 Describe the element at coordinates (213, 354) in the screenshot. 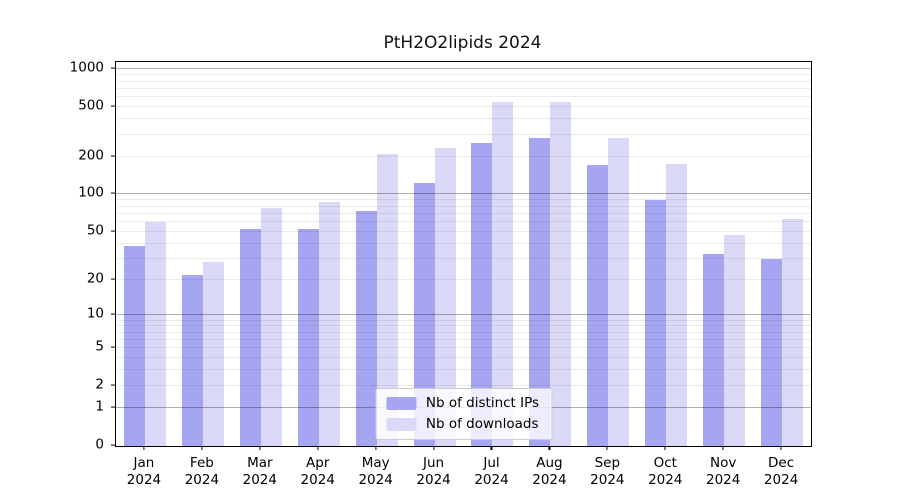

I see `bar-feb-nb-of-downloads` at that location.